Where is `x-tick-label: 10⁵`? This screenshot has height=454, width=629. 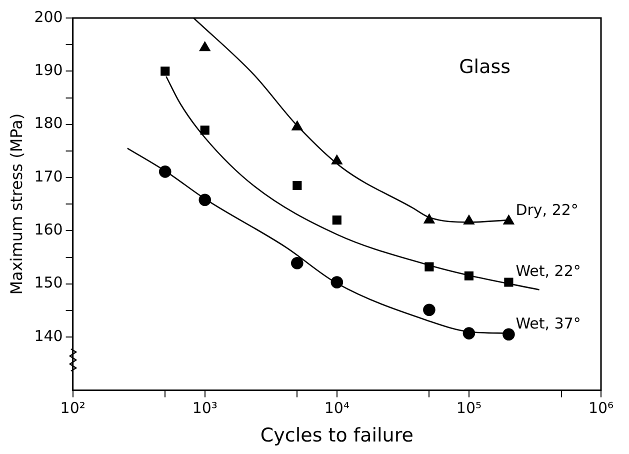
x-tick-label: 10⁵ is located at coordinates (469, 408).